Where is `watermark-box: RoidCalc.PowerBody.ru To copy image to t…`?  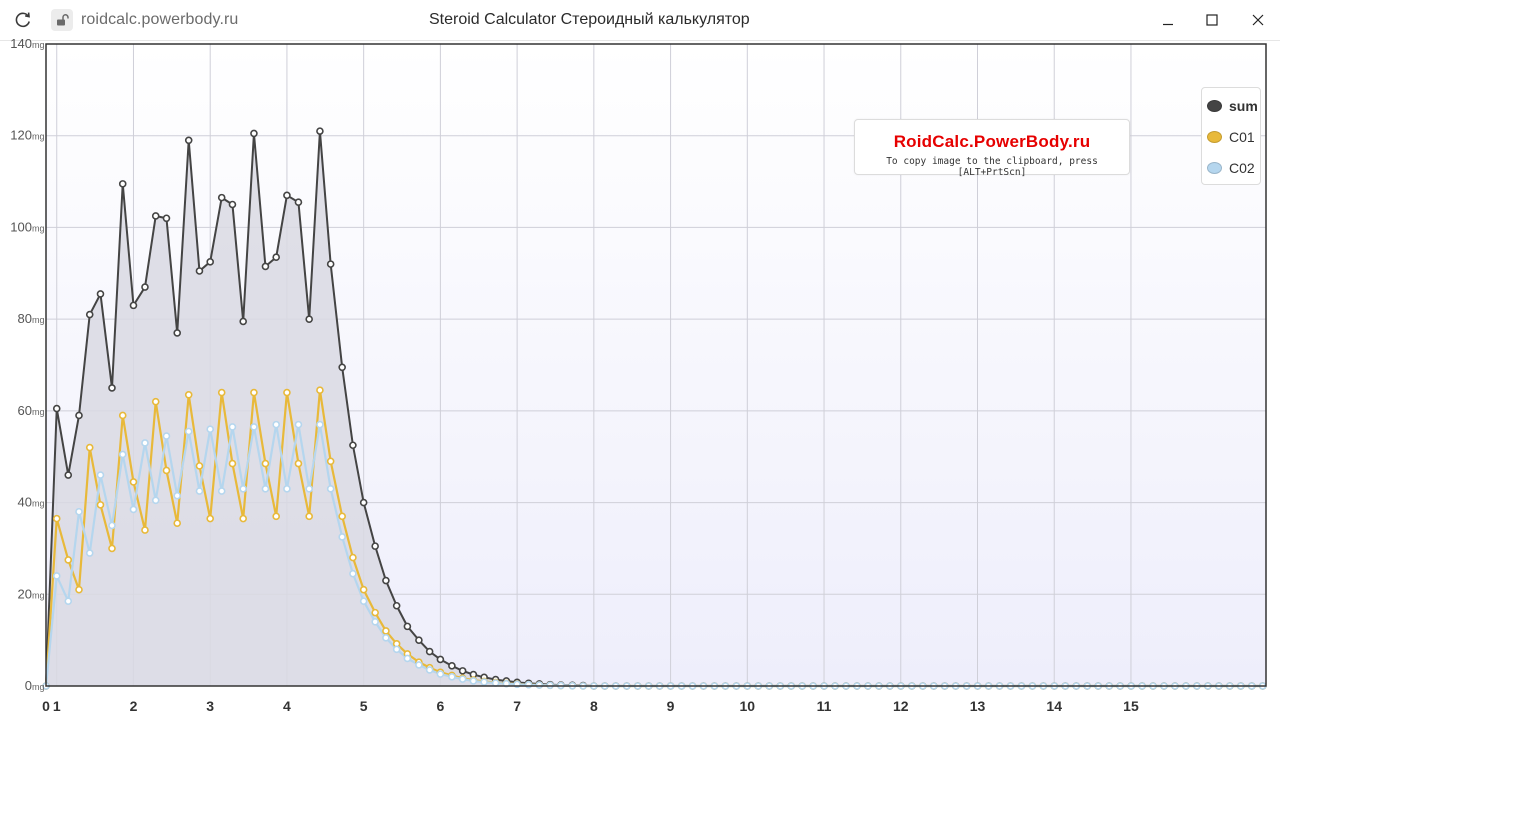
watermark-box: RoidCalc.PowerBody.ru To copy image to t… is located at coordinates (992, 148).